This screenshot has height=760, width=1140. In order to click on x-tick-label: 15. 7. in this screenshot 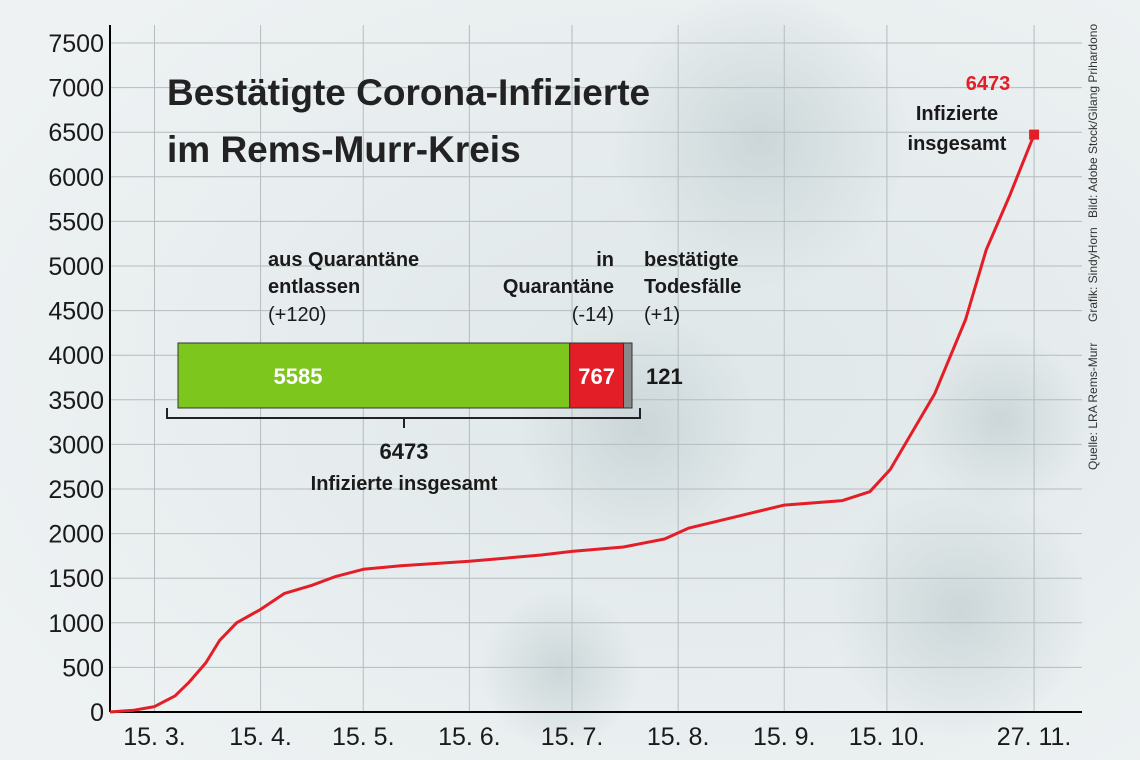, I will do `click(572, 737)`.